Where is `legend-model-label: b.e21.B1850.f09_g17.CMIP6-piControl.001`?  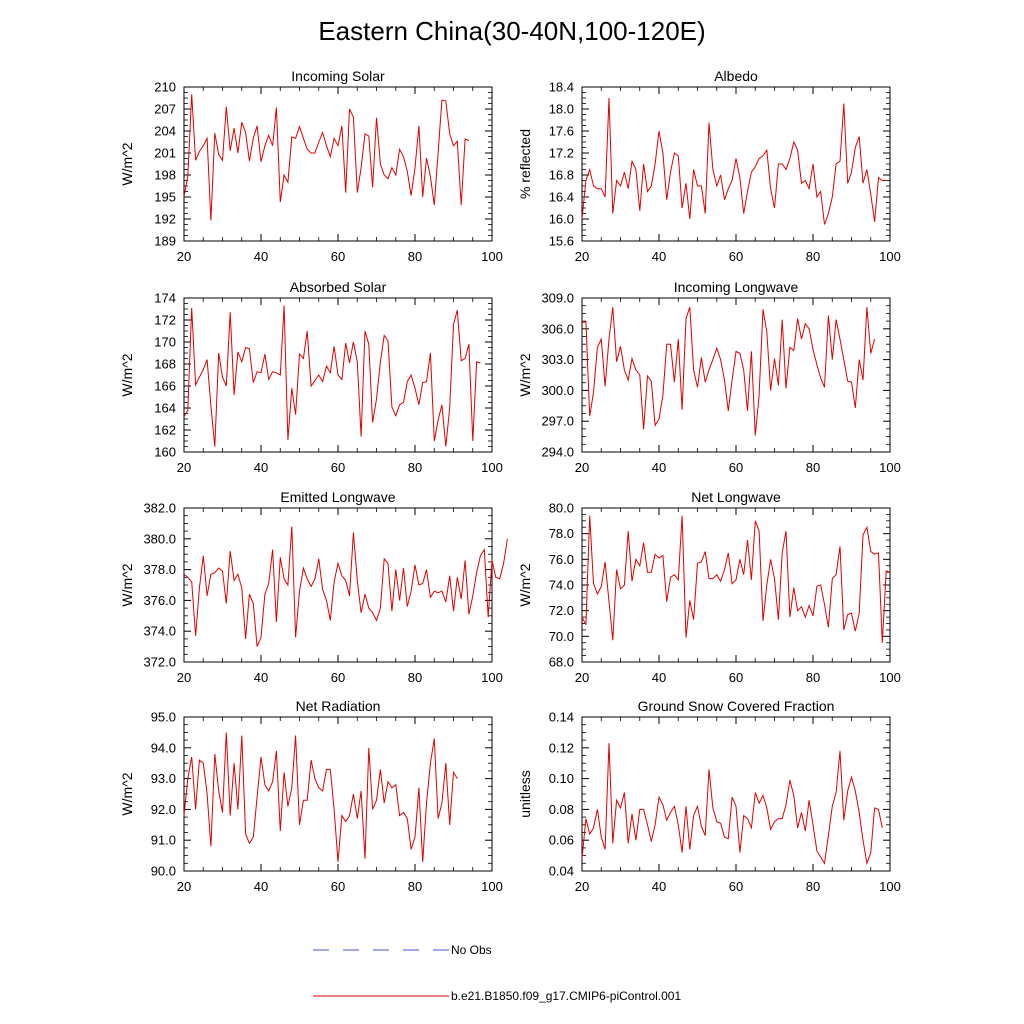 legend-model-label: b.e21.B1850.f09_g17.CMIP6-piControl.001 is located at coordinates (566, 996).